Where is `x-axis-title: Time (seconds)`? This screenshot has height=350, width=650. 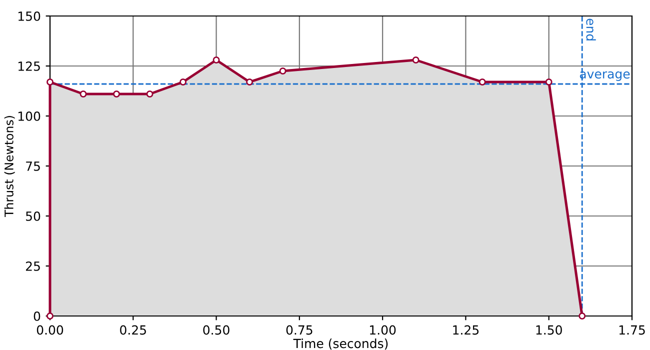 x-axis-title: Time (seconds) is located at coordinates (340, 344).